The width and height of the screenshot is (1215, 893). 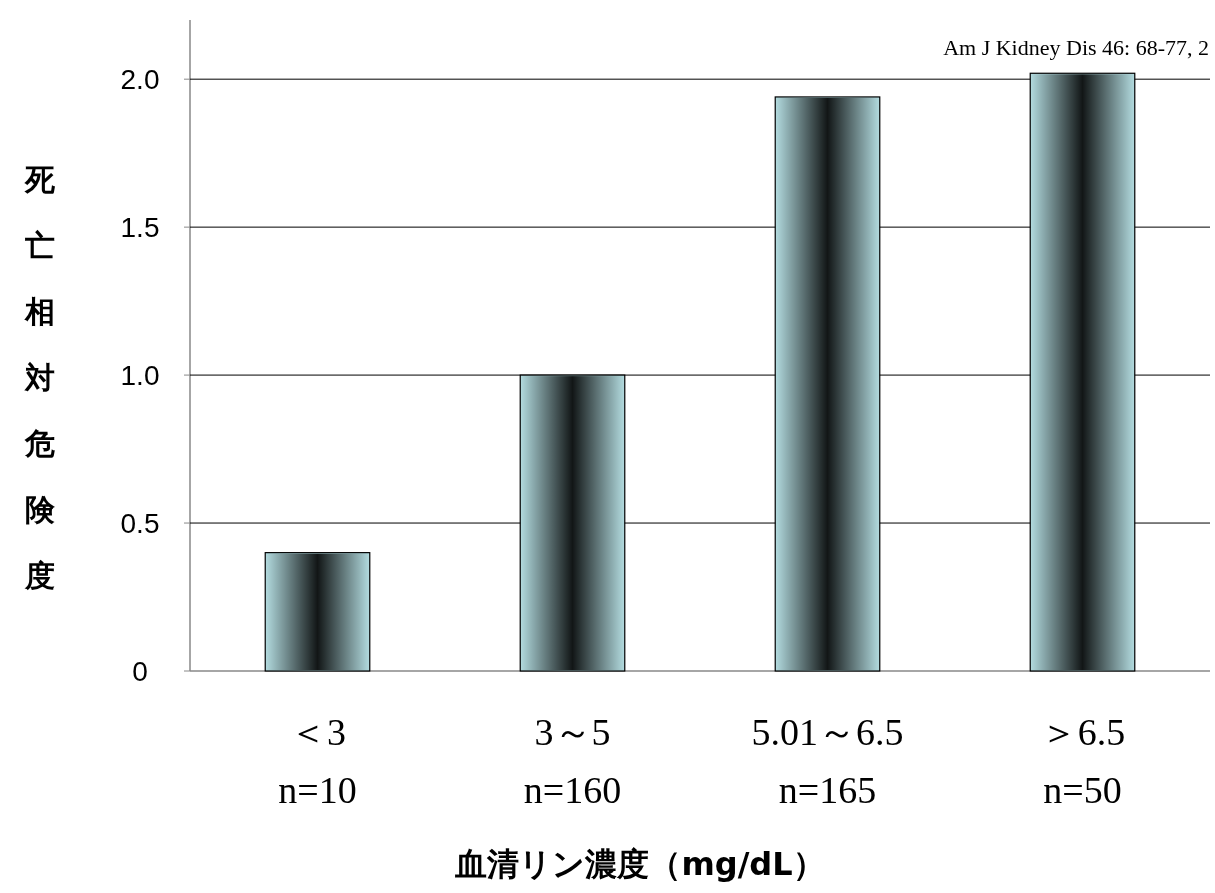 I want to click on x-axis-title: 血清リン濃度（mg/dL）, so click(x=639, y=864).